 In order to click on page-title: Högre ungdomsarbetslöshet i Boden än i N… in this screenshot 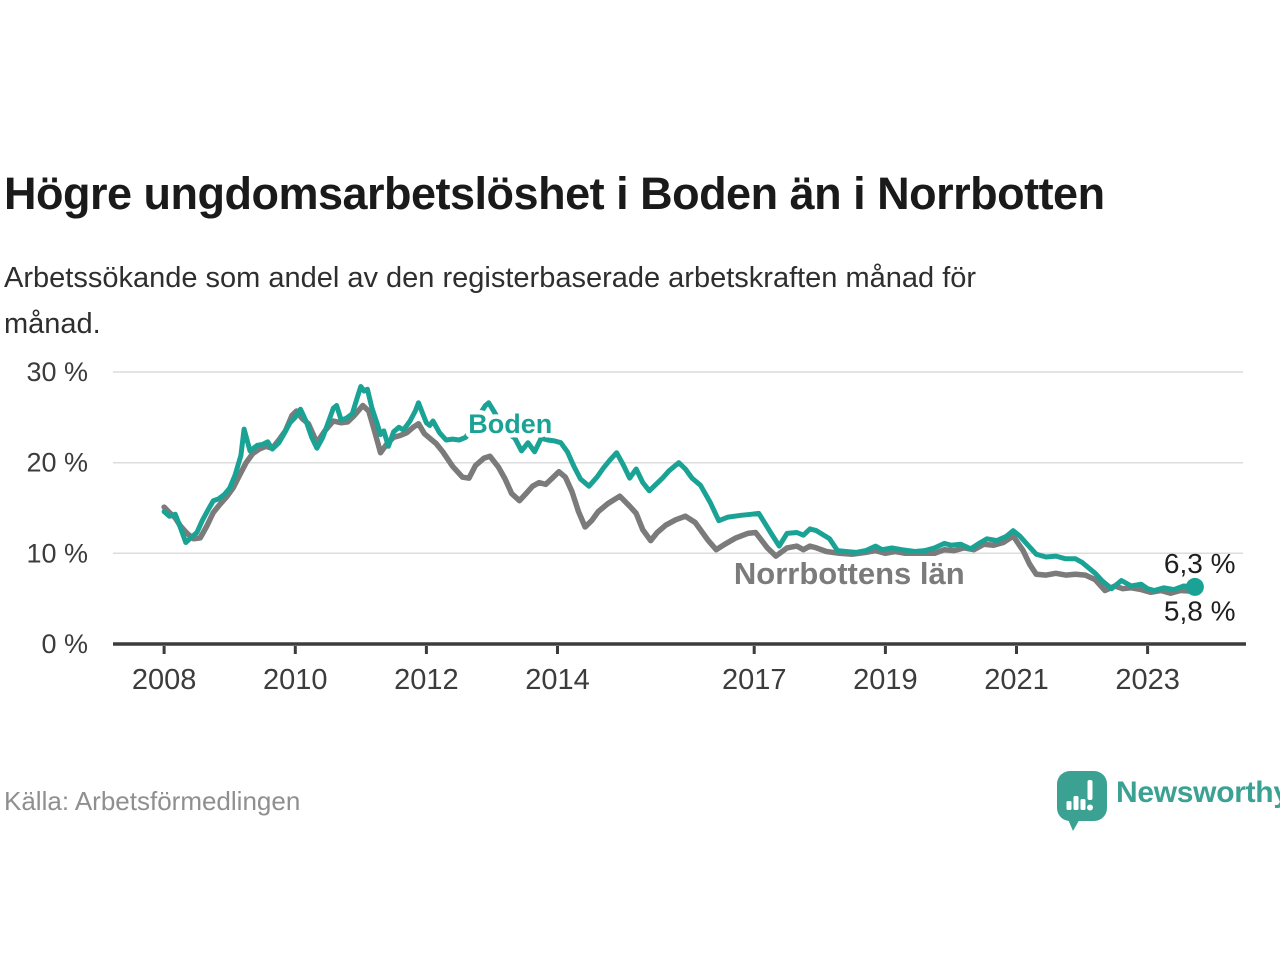, I will do `click(554, 194)`.